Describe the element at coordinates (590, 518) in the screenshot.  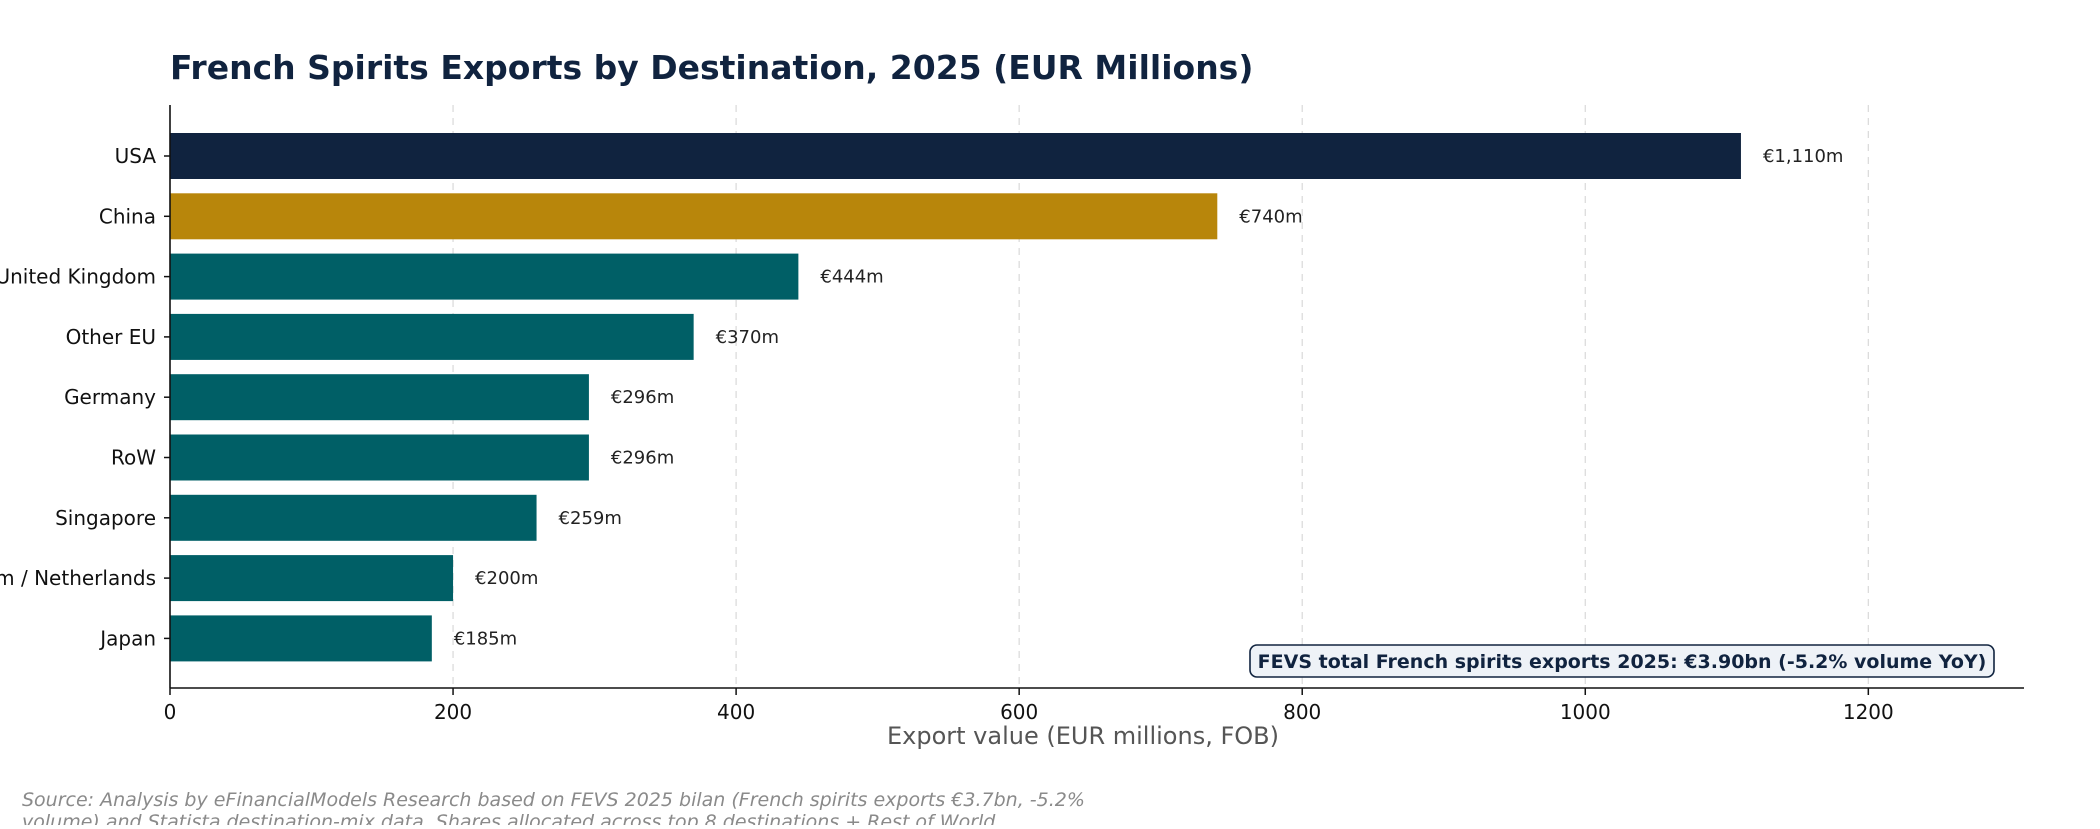
I see `data-label: €259m` at that location.